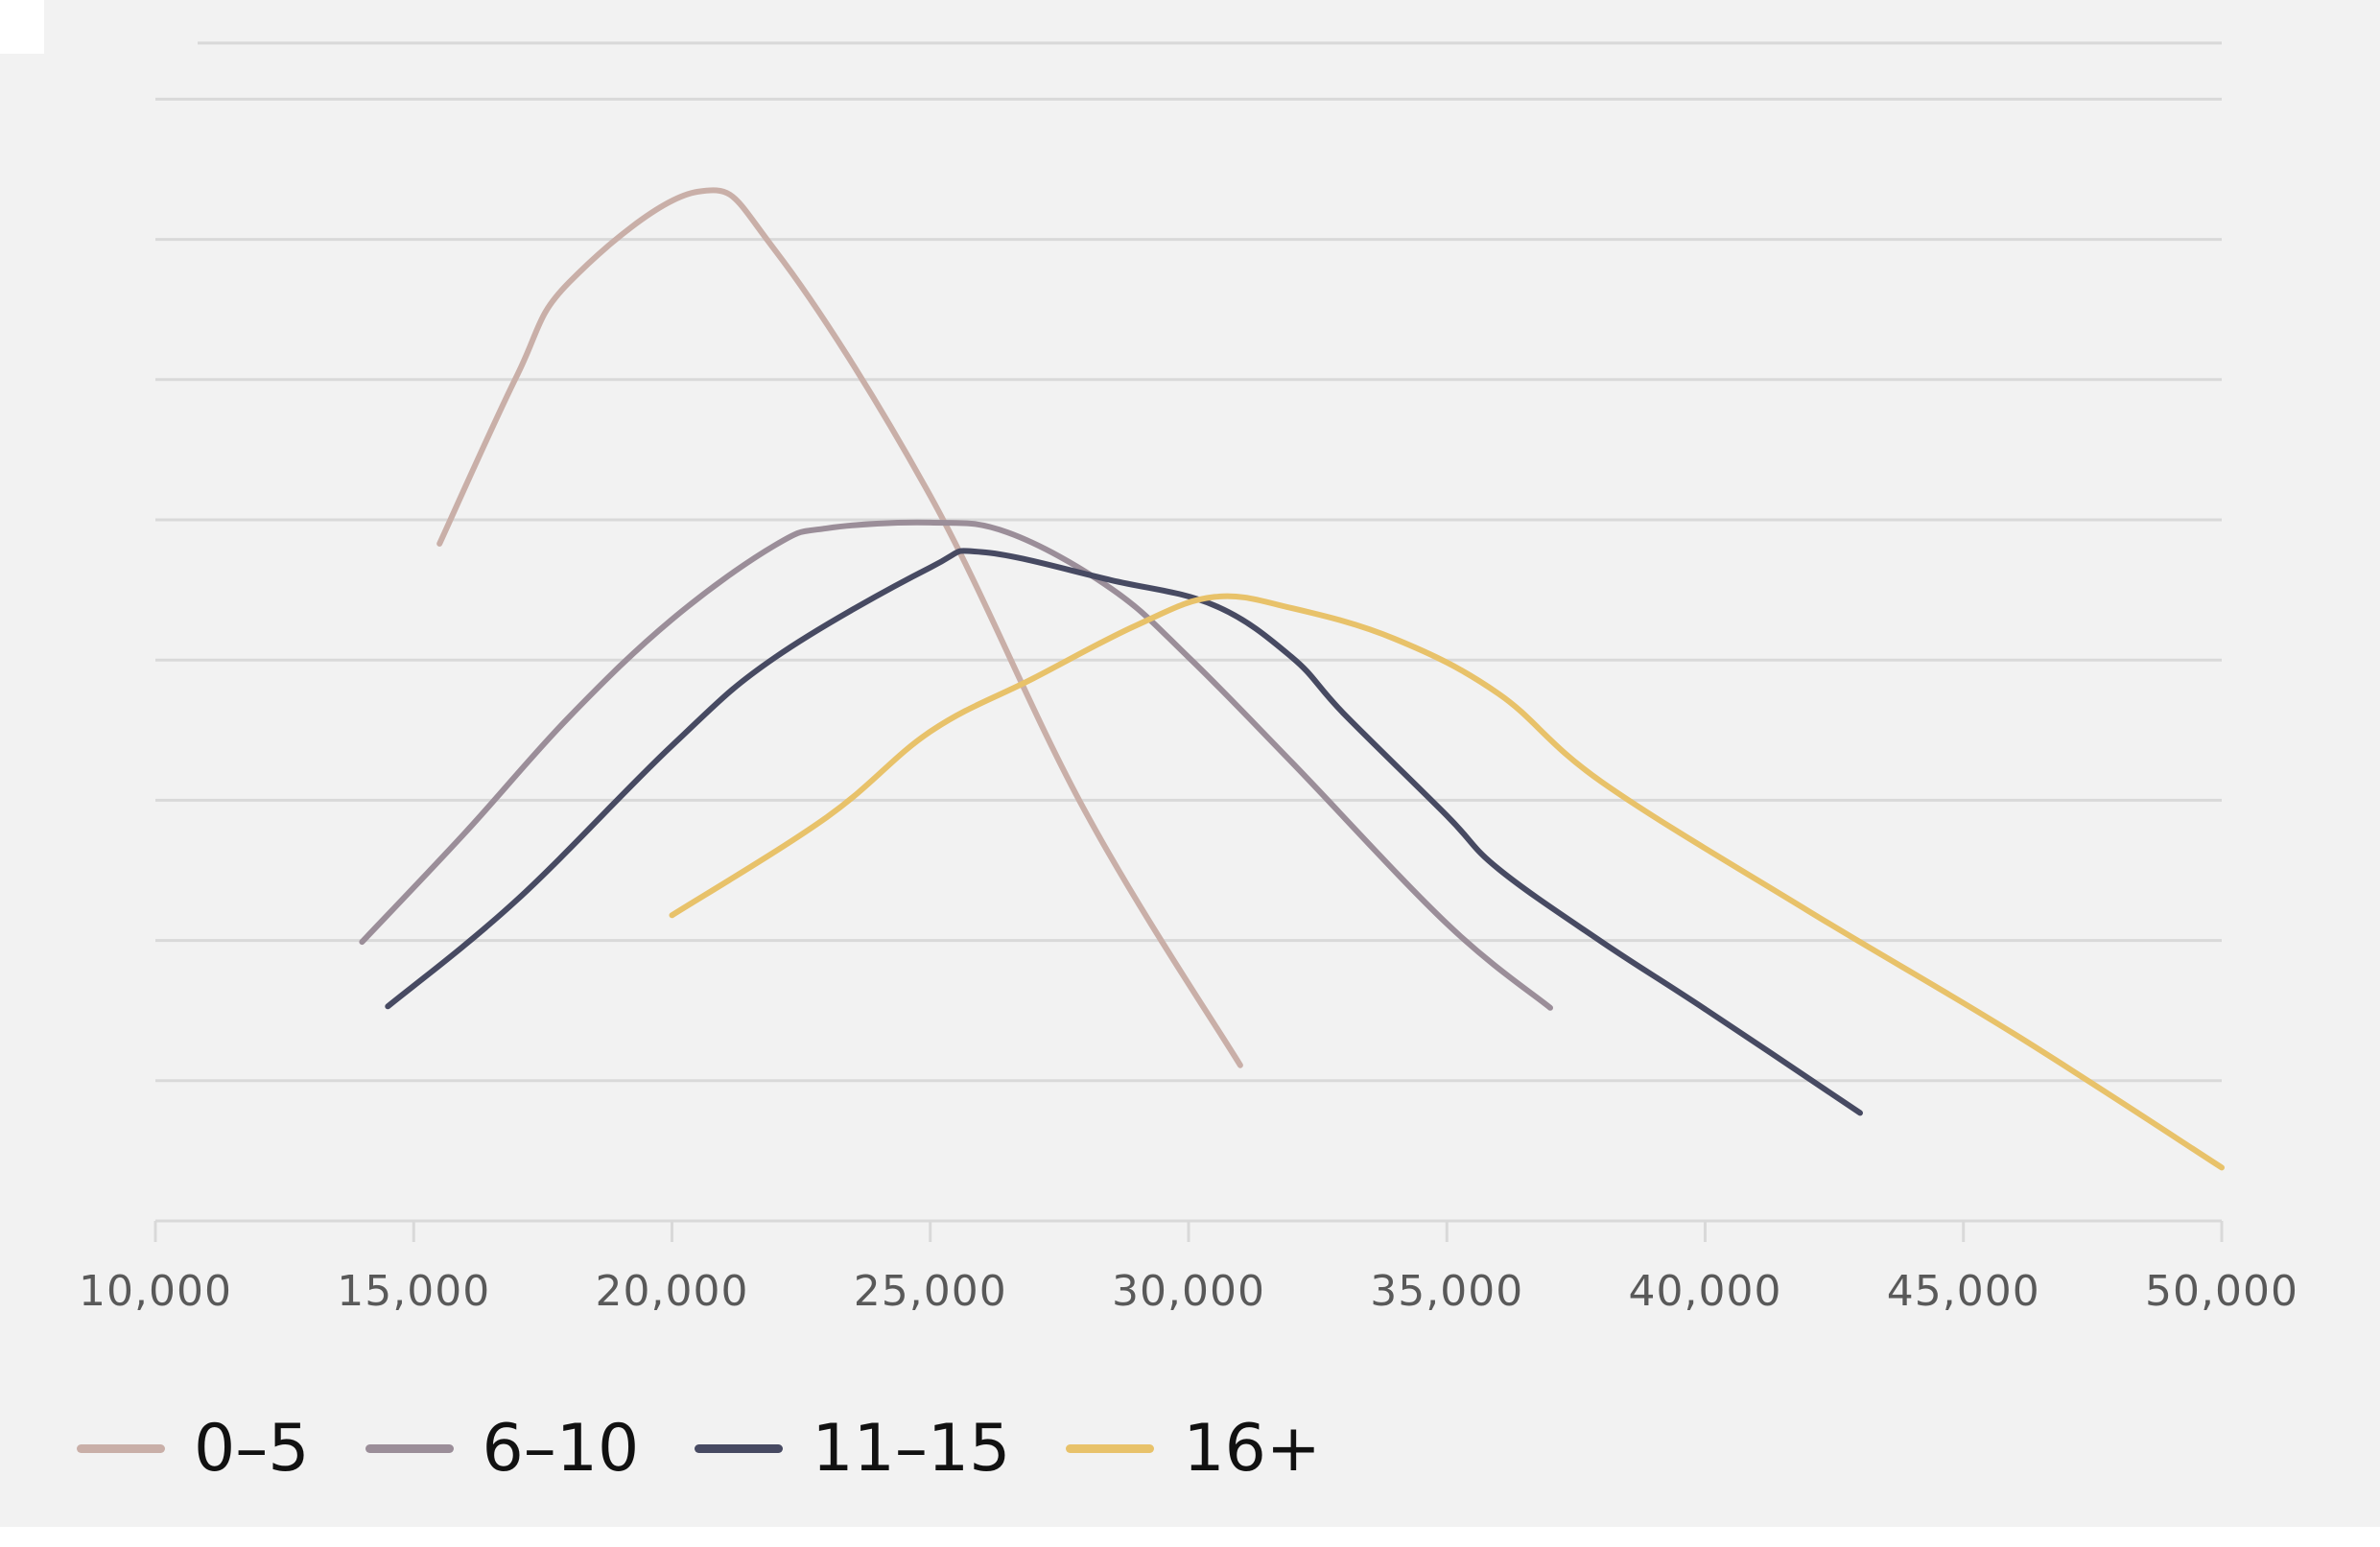 The image size is (2380, 1547). Describe the element at coordinates (1706, 1291) in the screenshot. I see `x-tick-label: 40,000` at that location.